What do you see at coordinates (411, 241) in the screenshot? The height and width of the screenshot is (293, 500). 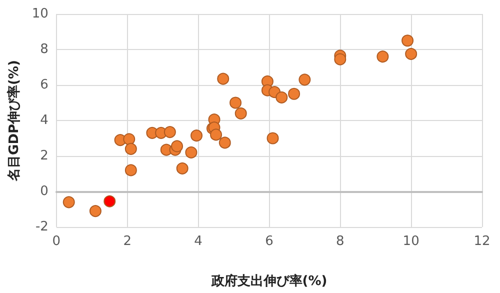 I see `x-tick-label: 10` at bounding box center [411, 241].